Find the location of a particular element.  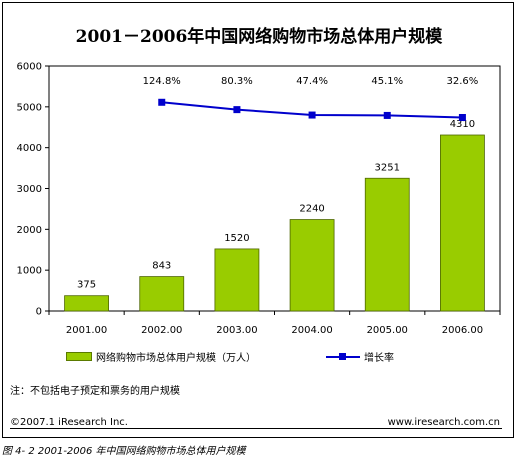

bar-value-label: 843 is located at coordinates (161, 266).